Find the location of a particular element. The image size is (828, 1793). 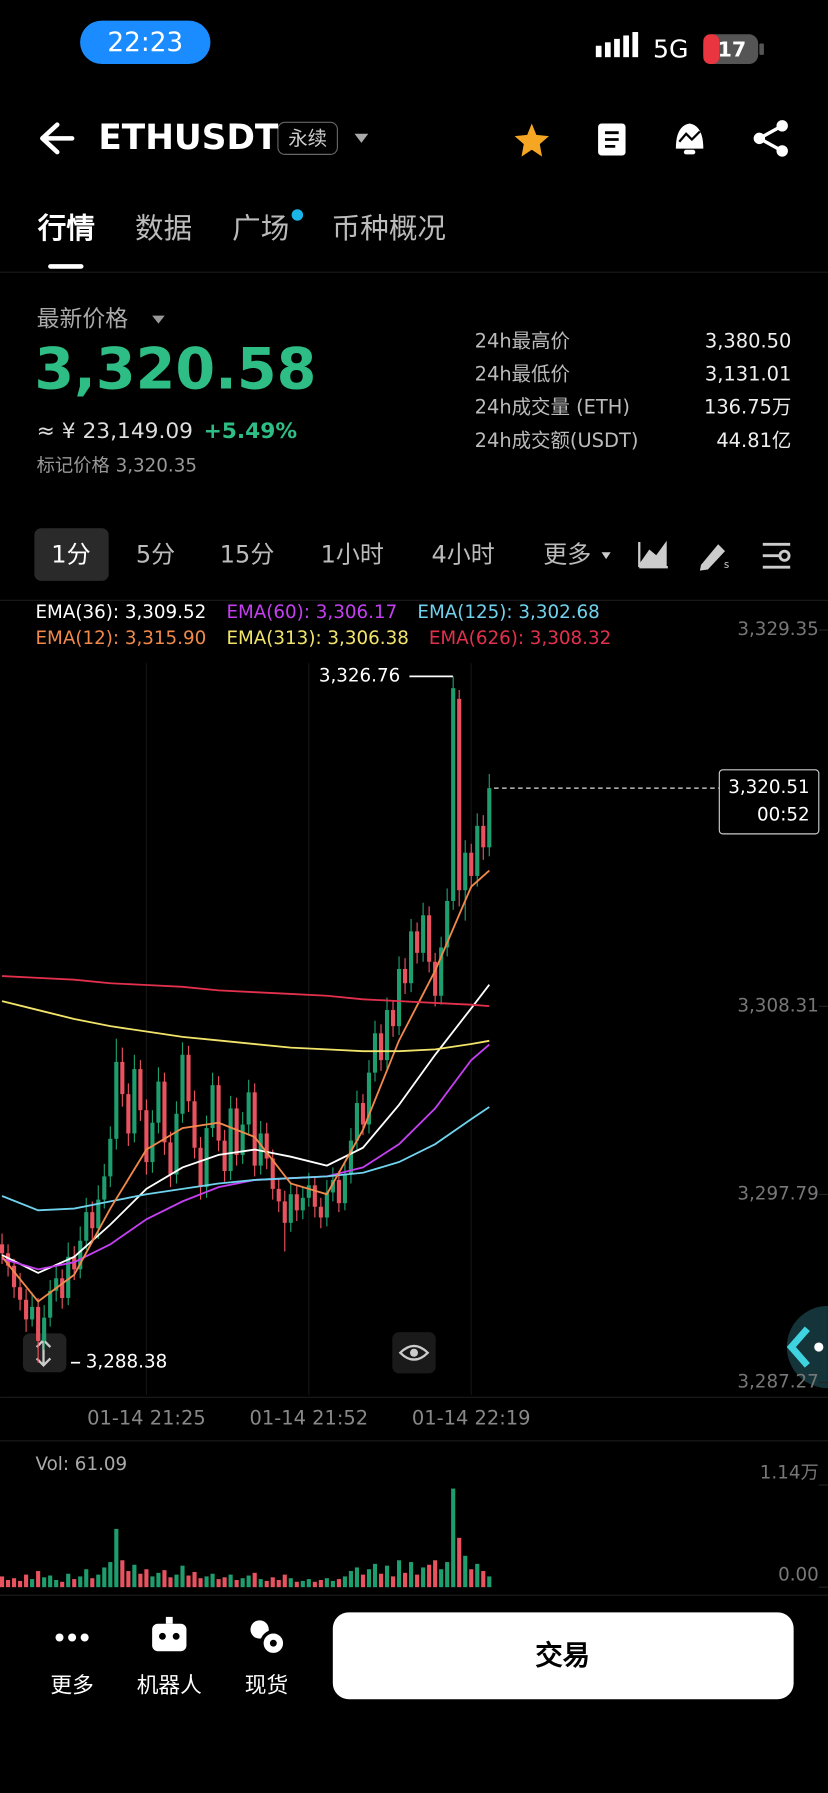

symbol-dropdown is located at coordinates (361, 138).